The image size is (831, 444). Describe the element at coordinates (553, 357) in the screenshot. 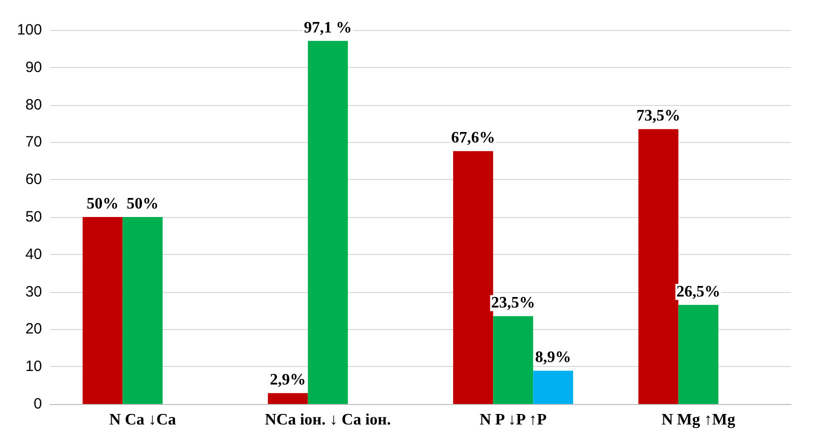

I see `data-label: 8,9%` at that location.